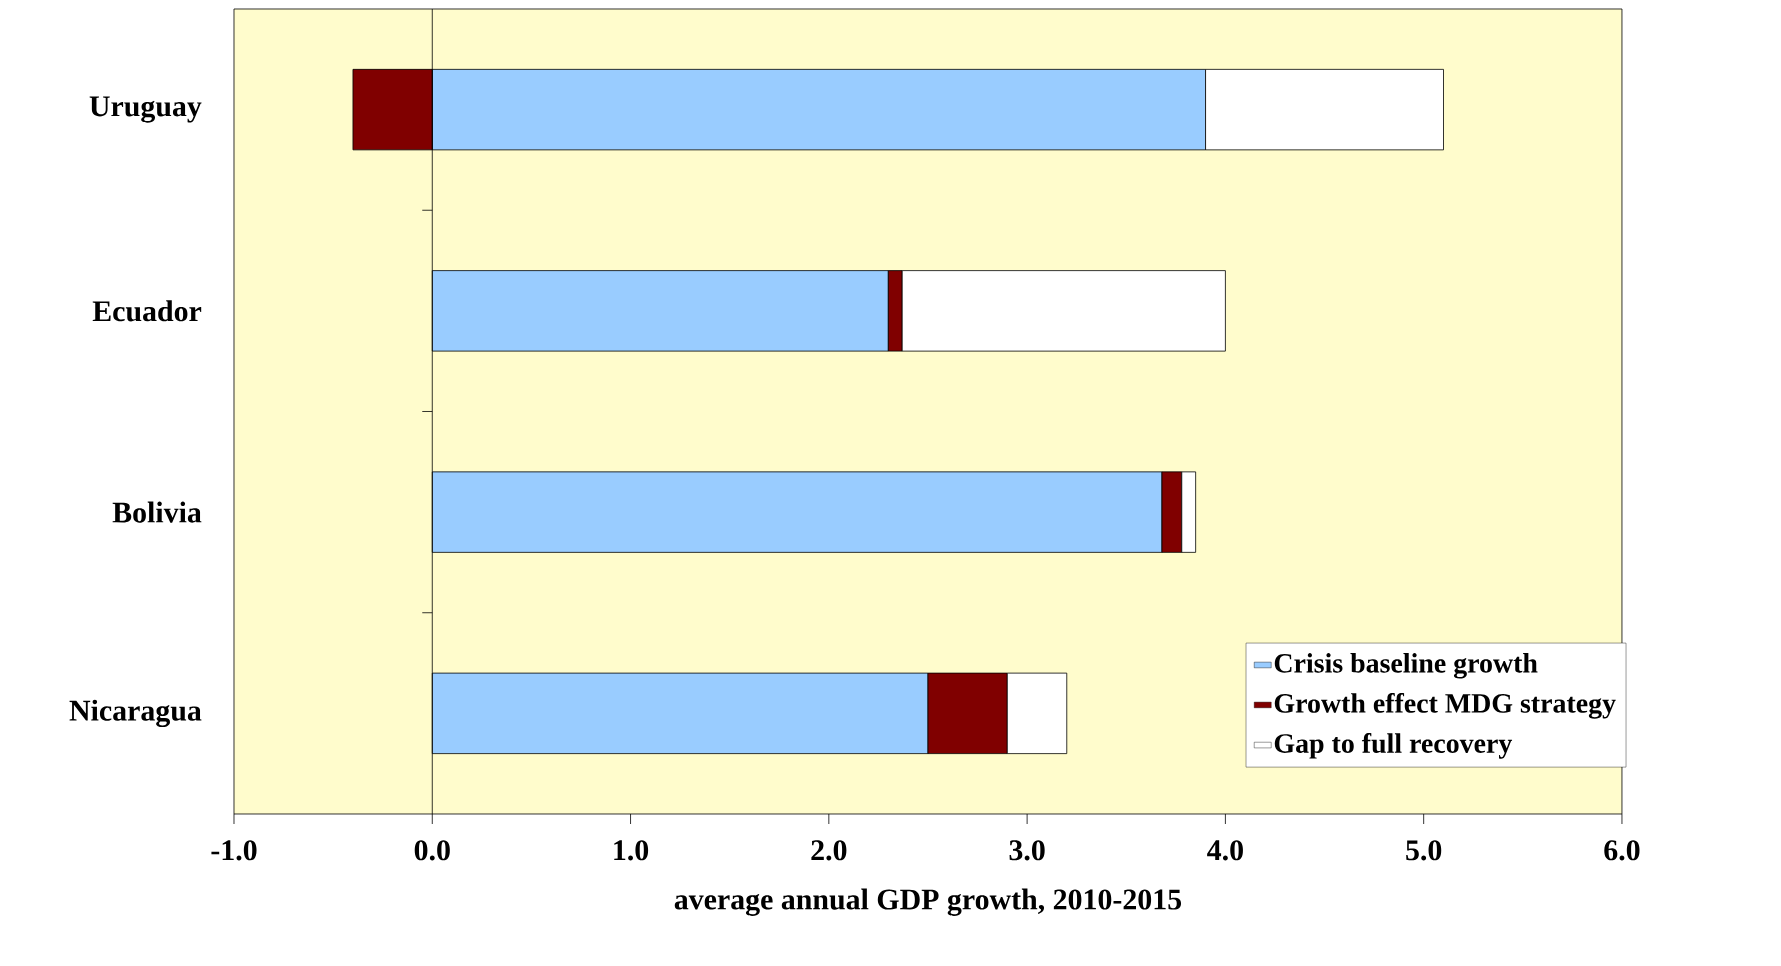 The width and height of the screenshot is (1781, 966). What do you see at coordinates (1622, 850) in the screenshot?
I see `x-tick-label: 6.0` at bounding box center [1622, 850].